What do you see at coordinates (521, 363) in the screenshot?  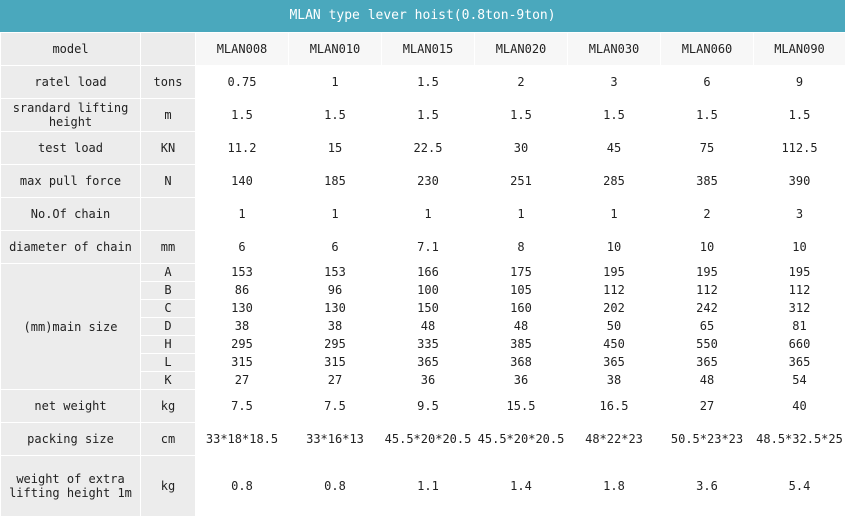 I see `value-cell: 368` at bounding box center [521, 363].